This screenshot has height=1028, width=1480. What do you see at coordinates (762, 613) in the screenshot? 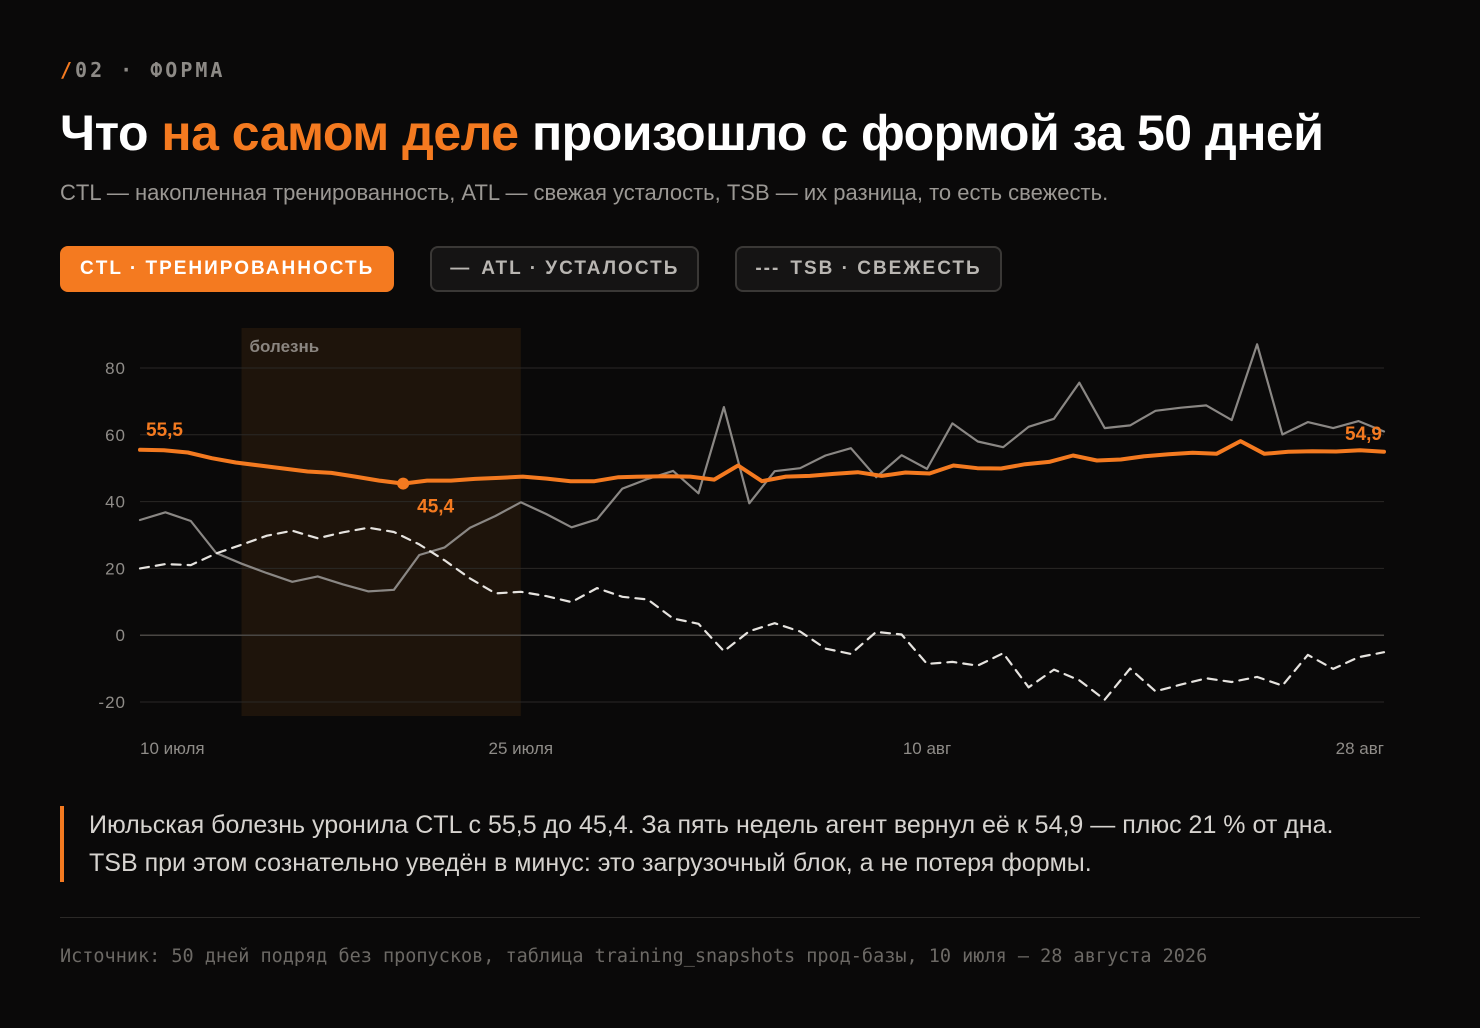
I see `series-line-tsb` at bounding box center [762, 613].